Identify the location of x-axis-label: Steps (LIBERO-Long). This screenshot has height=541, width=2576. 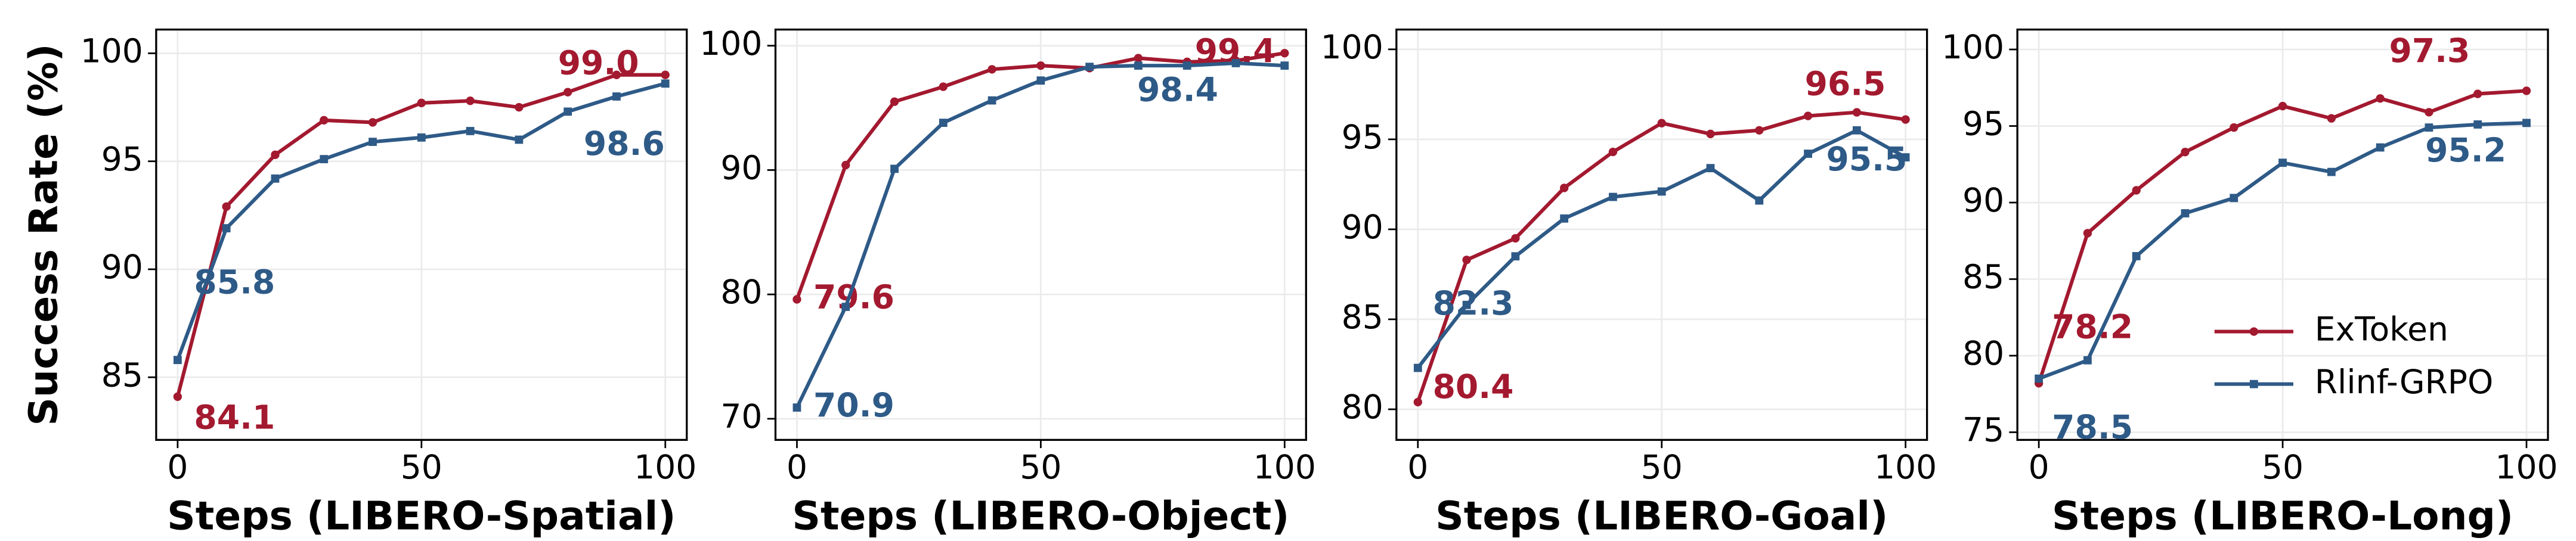
(2283, 516).